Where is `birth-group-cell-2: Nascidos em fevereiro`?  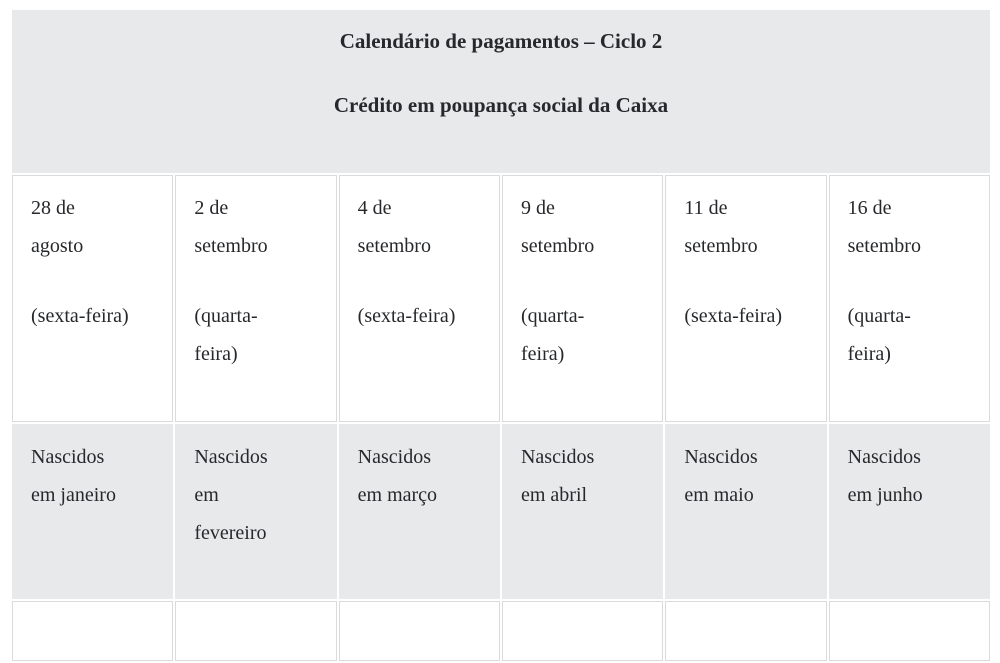 birth-group-cell-2: Nascidos em fevereiro is located at coordinates (256, 511).